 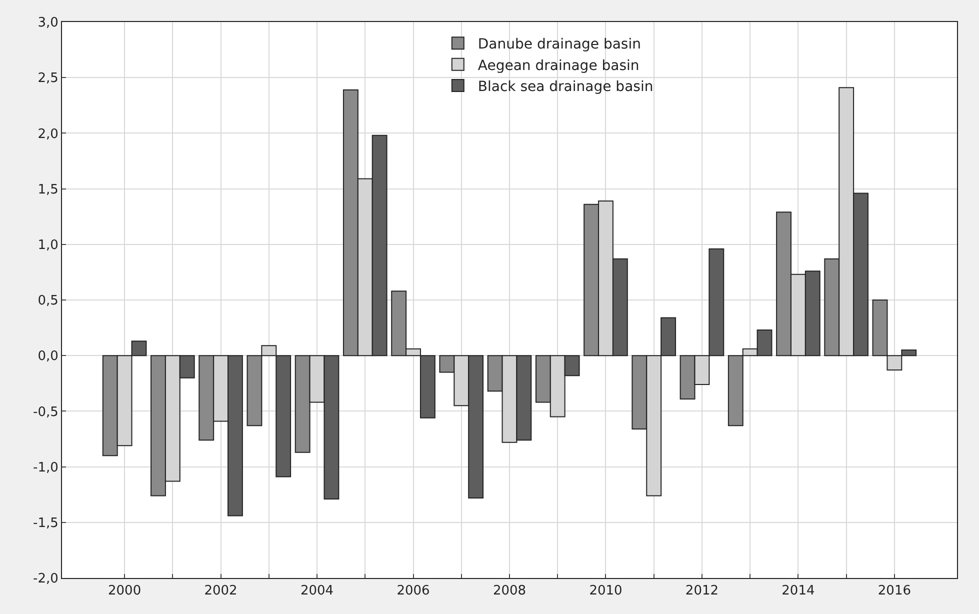 What do you see at coordinates (559, 44) in the screenshot?
I see `legend-label: Danube drainage basin` at bounding box center [559, 44].